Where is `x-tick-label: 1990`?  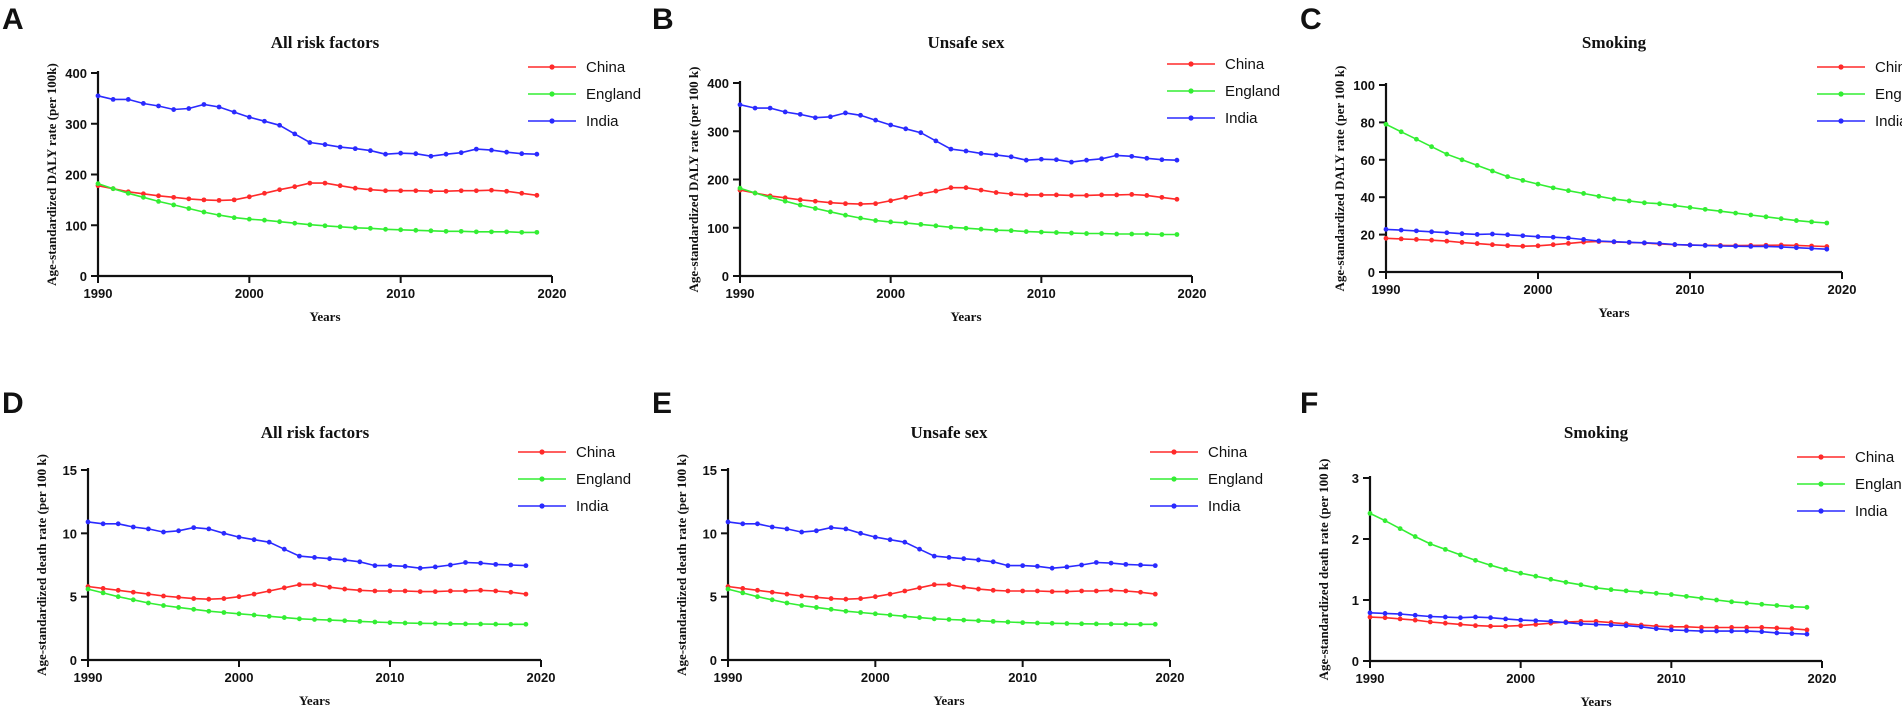 x-tick-label: 1990 is located at coordinates (728, 677).